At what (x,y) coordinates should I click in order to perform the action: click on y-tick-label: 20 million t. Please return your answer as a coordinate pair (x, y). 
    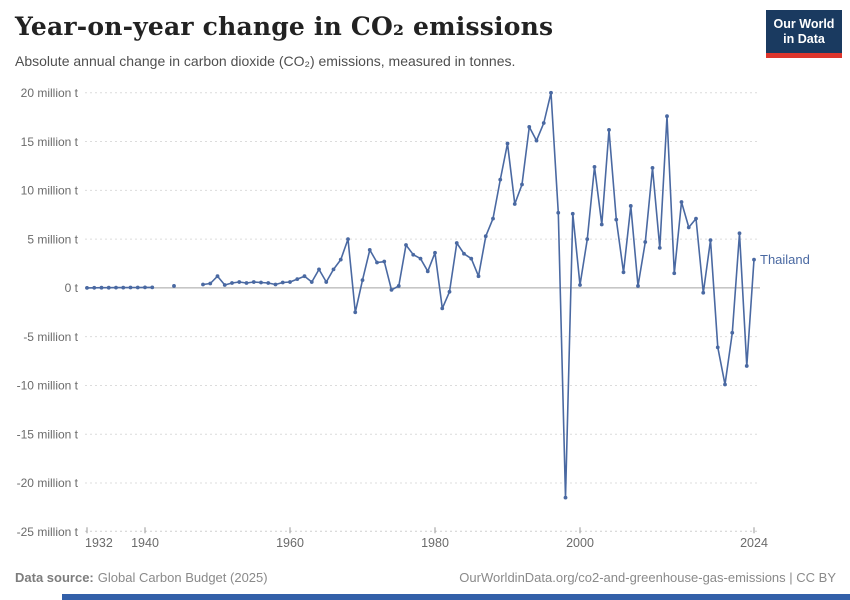
    Looking at the image, I should click on (50, 93).